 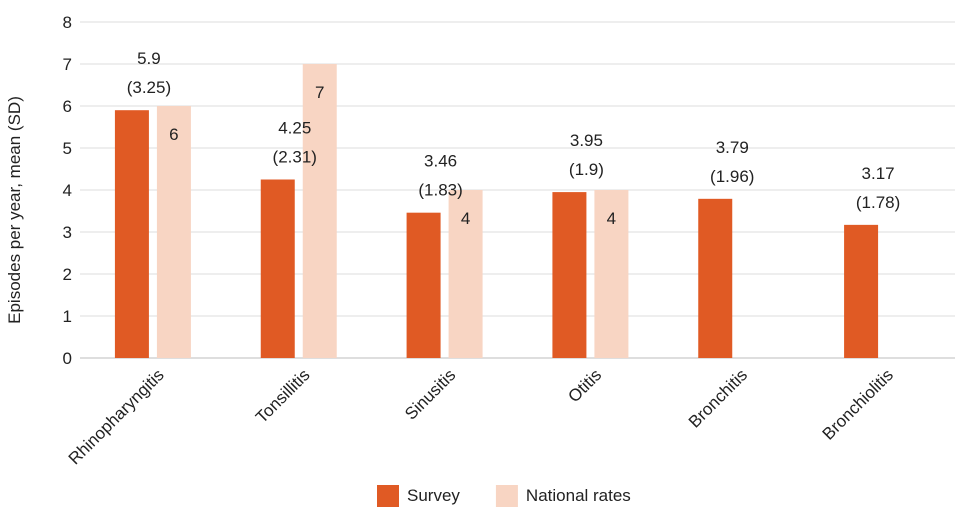 What do you see at coordinates (878, 173) in the screenshot?
I see `data-label-survey-mean: 3.17` at bounding box center [878, 173].